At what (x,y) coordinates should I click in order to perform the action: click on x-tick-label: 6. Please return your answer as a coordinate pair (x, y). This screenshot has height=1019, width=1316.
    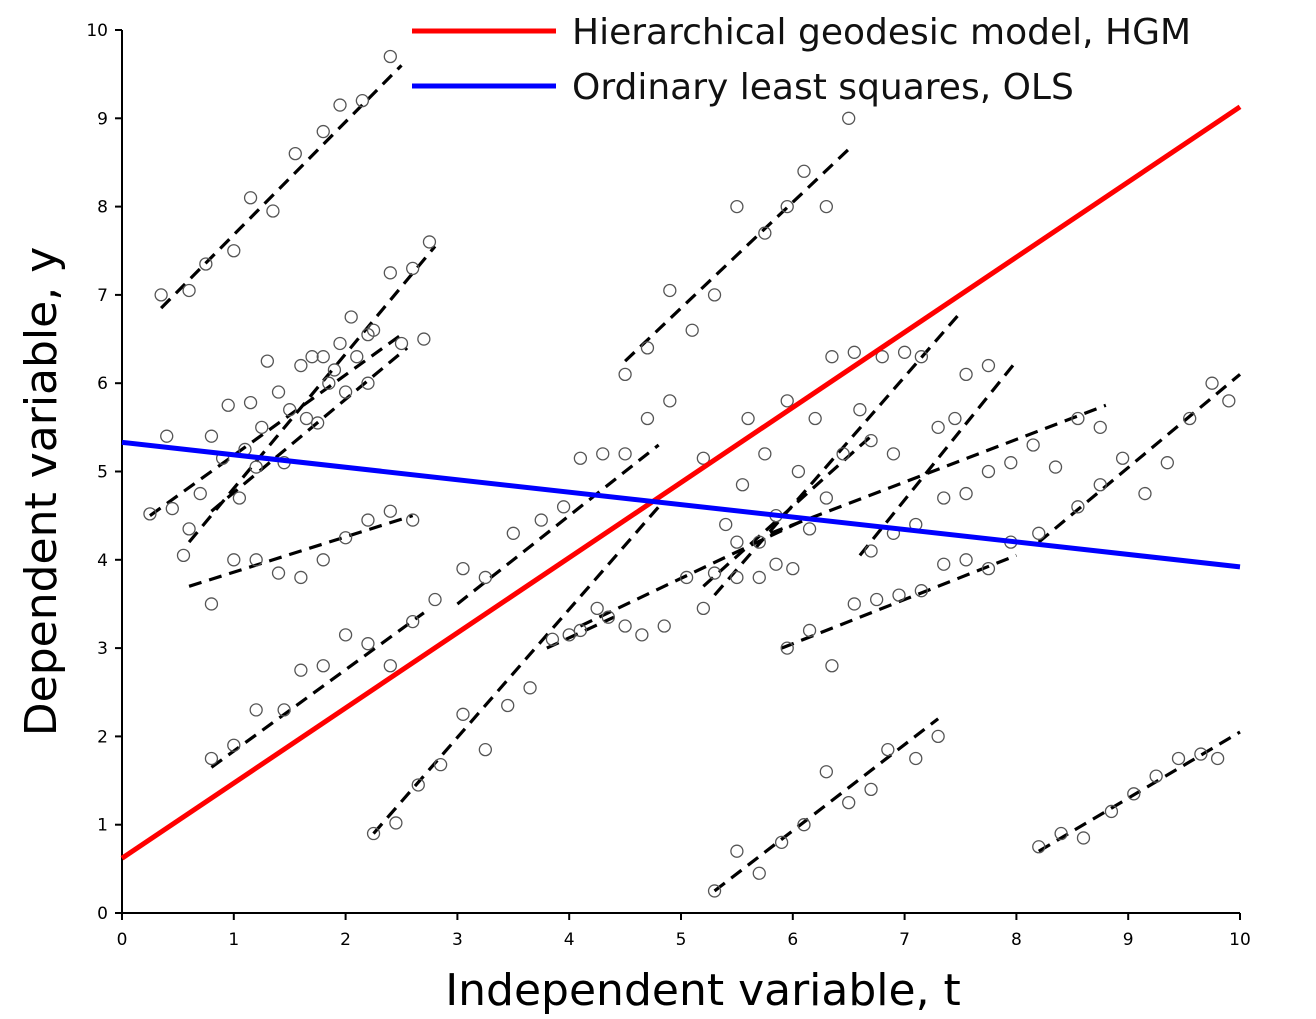
    Looking at the image, I should click on (792, 940).